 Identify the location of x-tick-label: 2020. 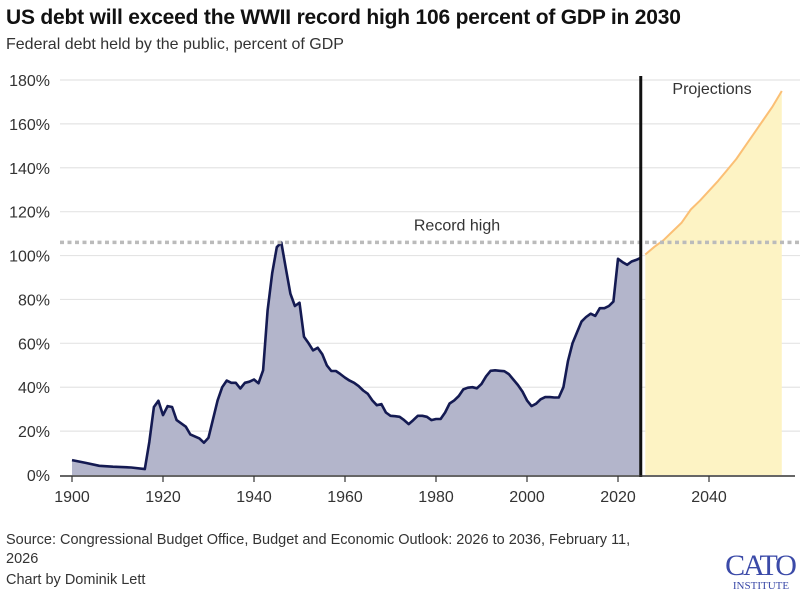
(618, 497).